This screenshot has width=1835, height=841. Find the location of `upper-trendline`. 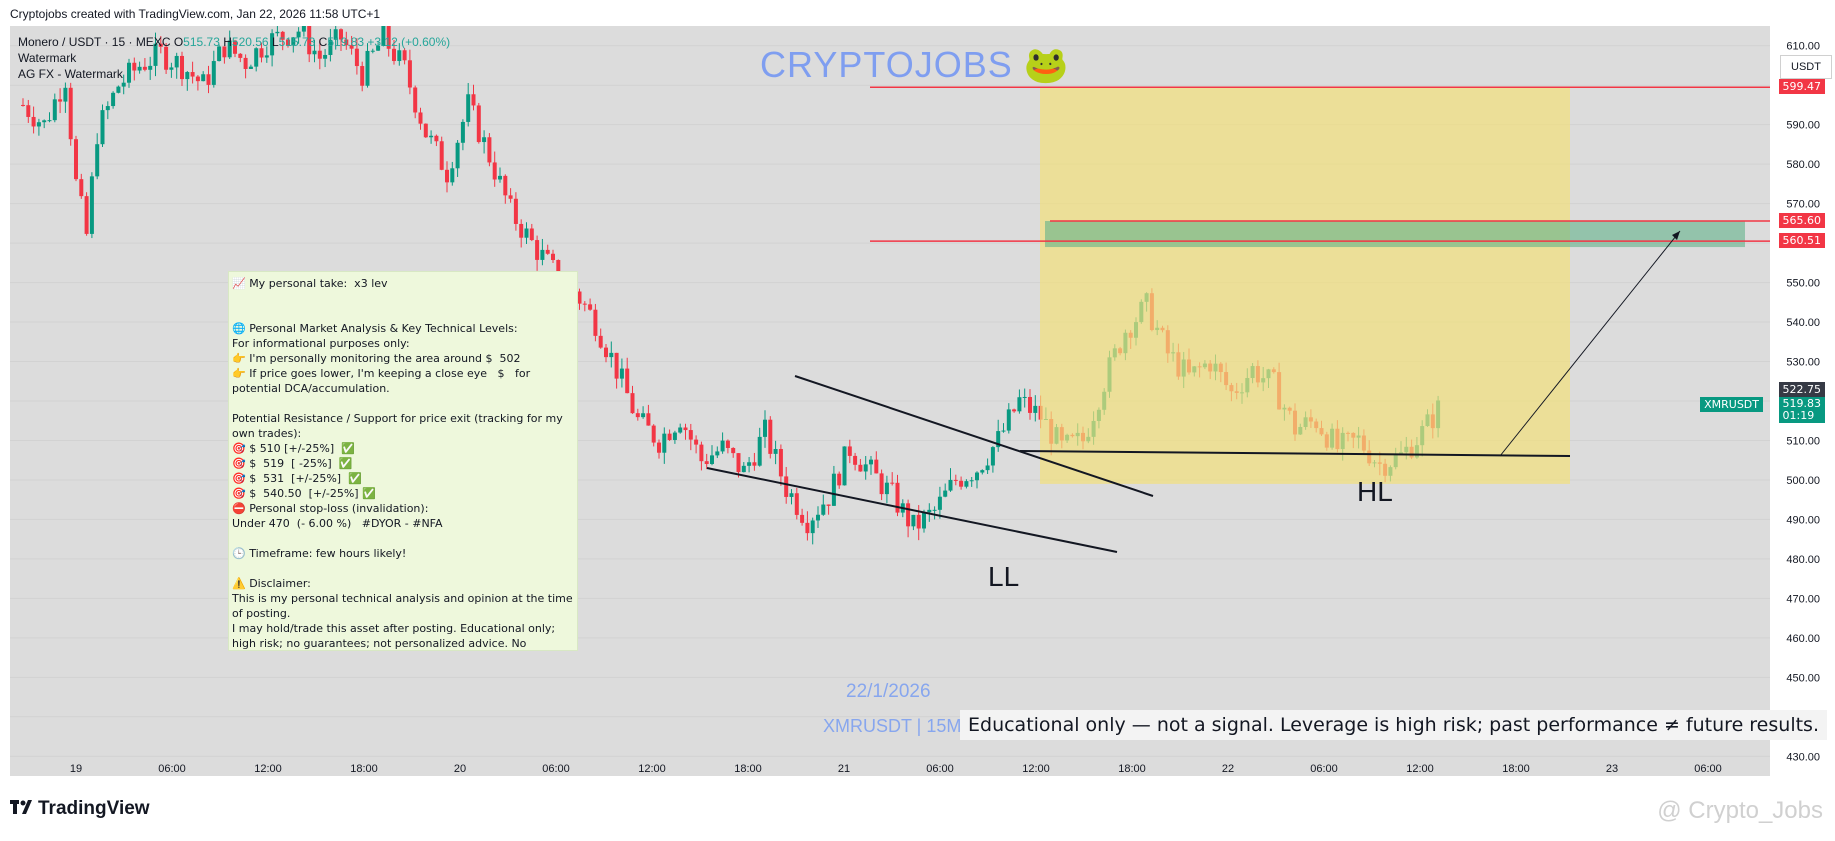

upper-trendline is located at coordinates (974, 436).